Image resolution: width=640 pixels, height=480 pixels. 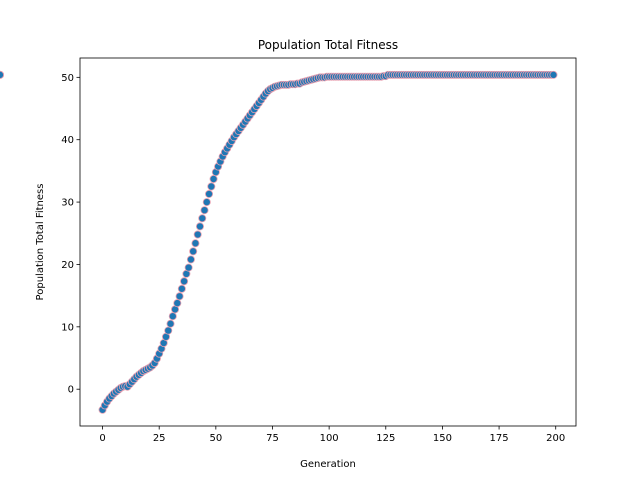 What do you see at coordinates (102, 438) in the screenshot?
I see `x-tick-label: 0` at bounding box center [102, 438].